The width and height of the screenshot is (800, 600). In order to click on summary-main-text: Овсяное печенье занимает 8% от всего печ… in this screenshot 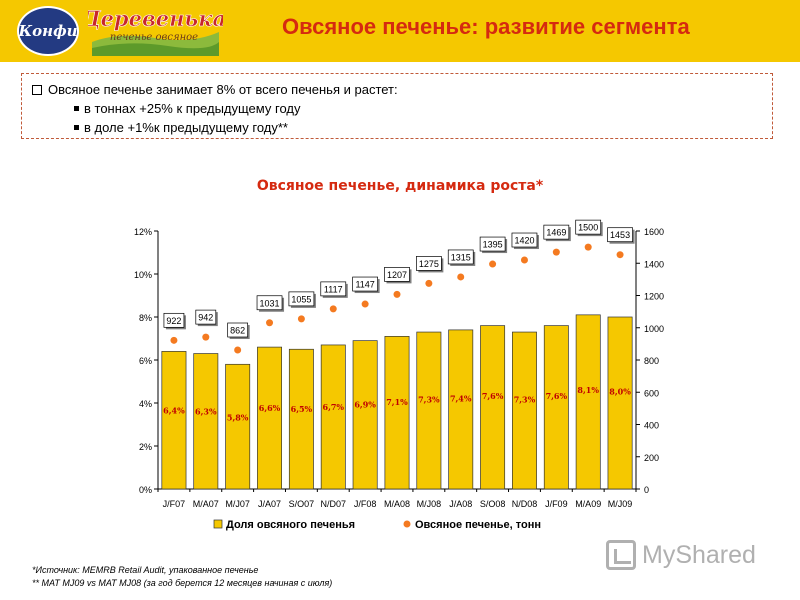, I will do `click(223, 89)`.